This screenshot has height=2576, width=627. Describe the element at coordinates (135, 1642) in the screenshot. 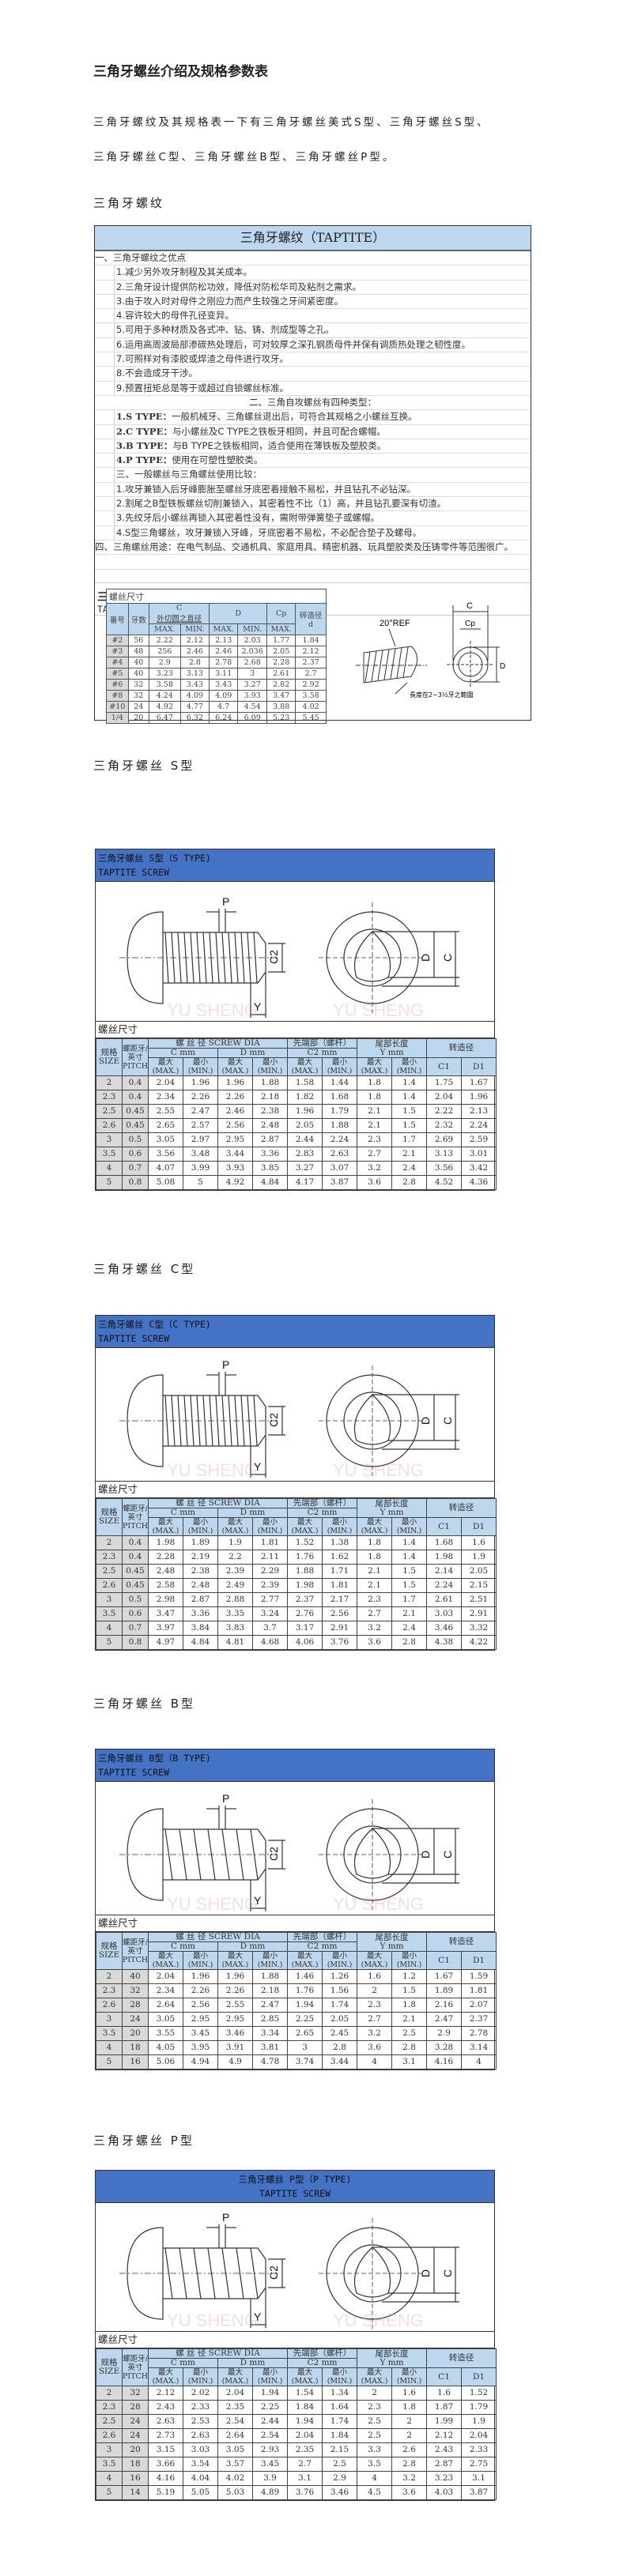

I see `table-cell: 0.8` at that location.